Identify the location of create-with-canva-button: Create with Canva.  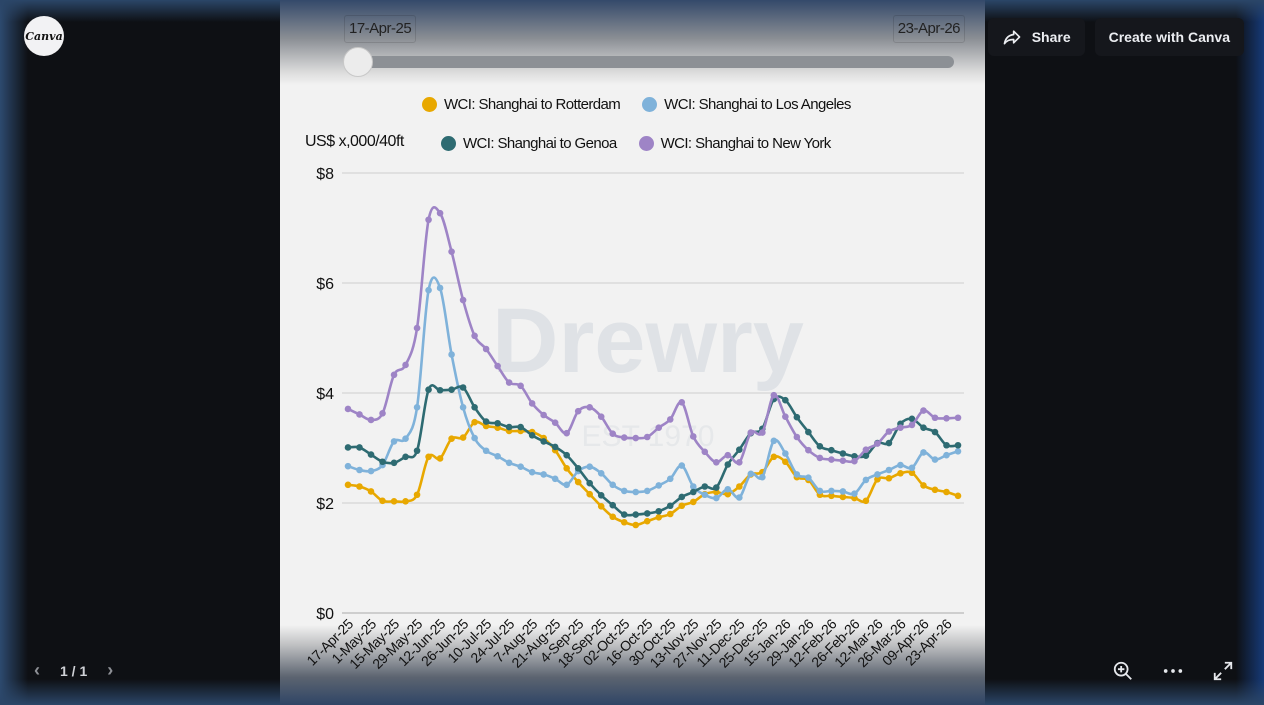
(1169, 37).